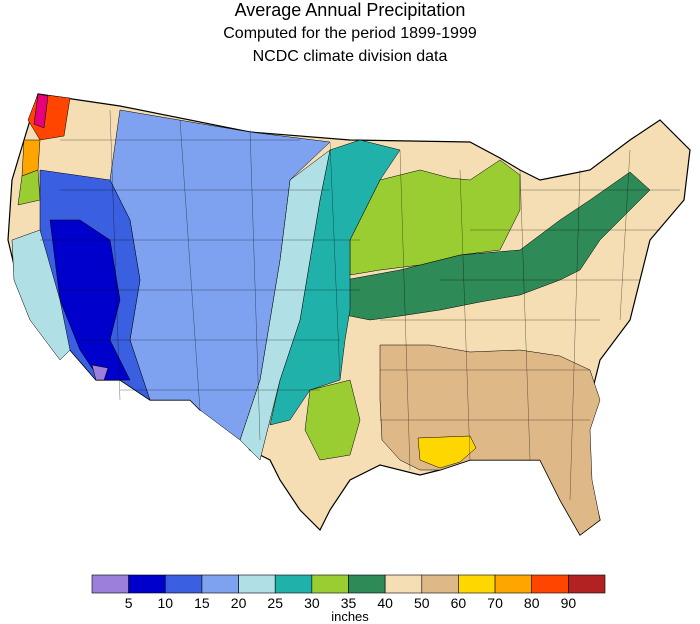 The image size is (700, 624). What do you see at coordinates (275, 603) in the screenshot?
I see `legend-tick-label: 25` at bounding box center [275, 603].